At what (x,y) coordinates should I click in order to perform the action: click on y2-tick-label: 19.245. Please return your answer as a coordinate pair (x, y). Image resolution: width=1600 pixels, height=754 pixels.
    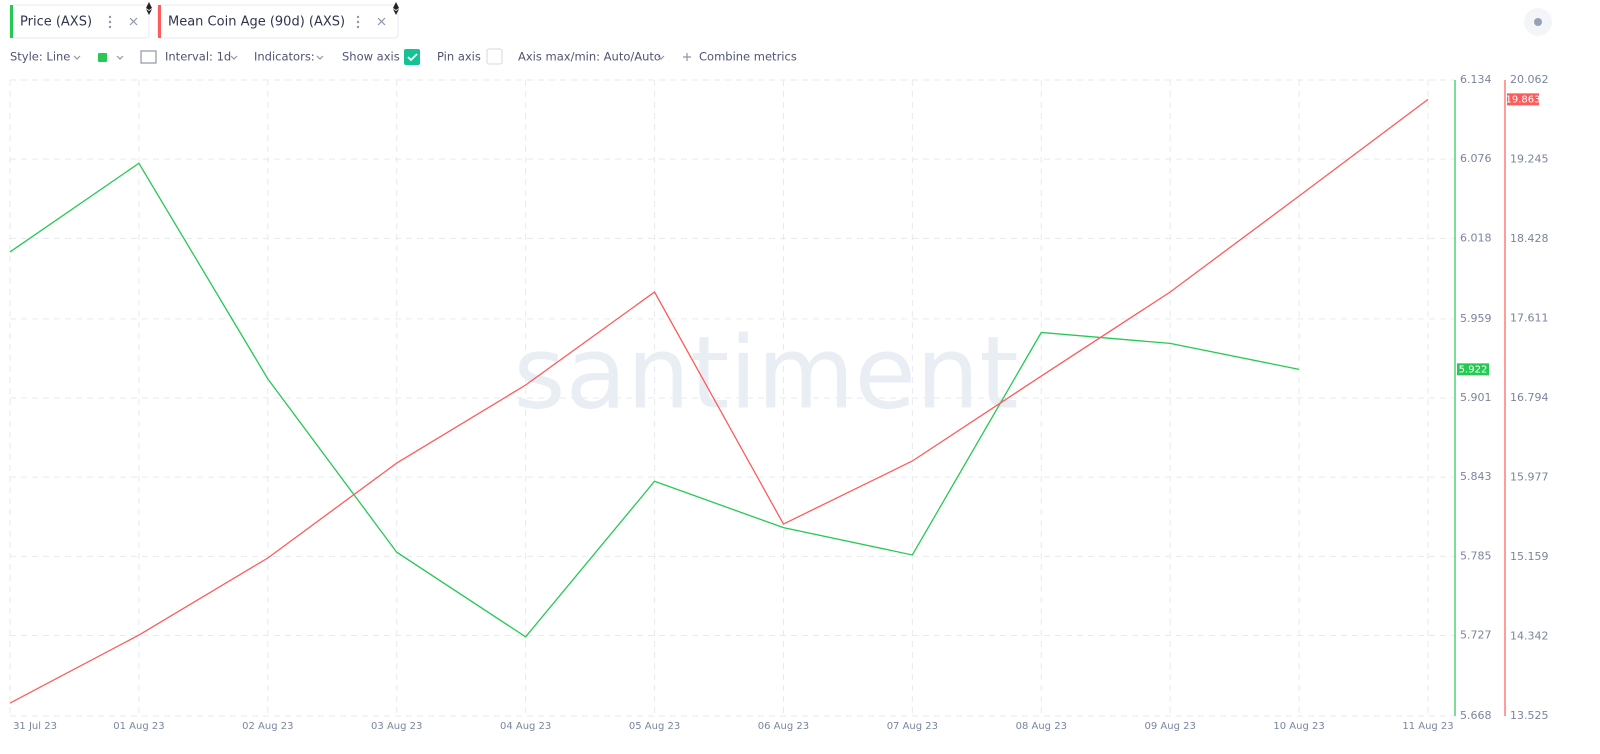
    Looking at the image, I should click on (1529, 158).